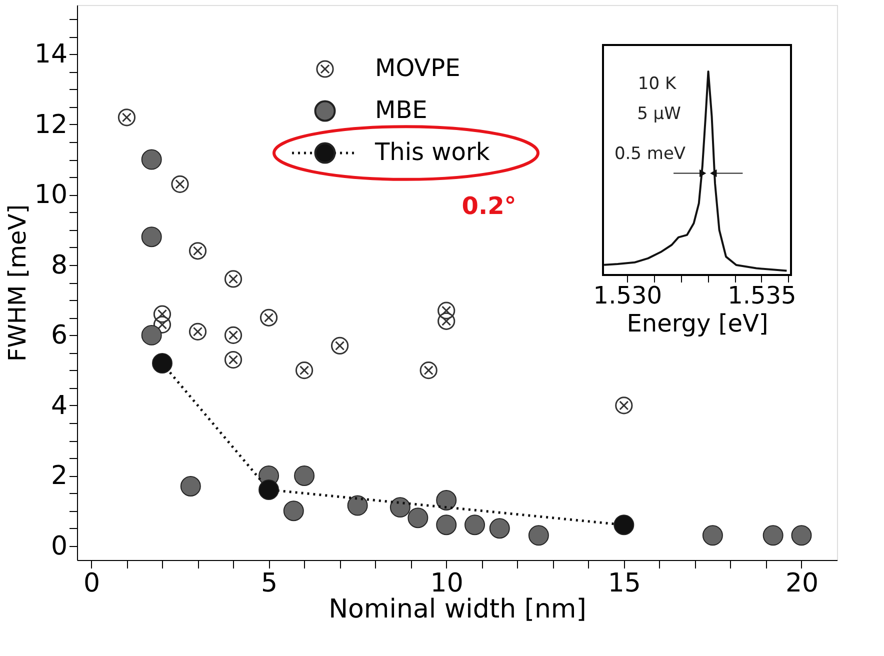 The height and width of the screenshot is (656, 884). I want to click on x-axis-title: Energy [eV], so click(697, 324).